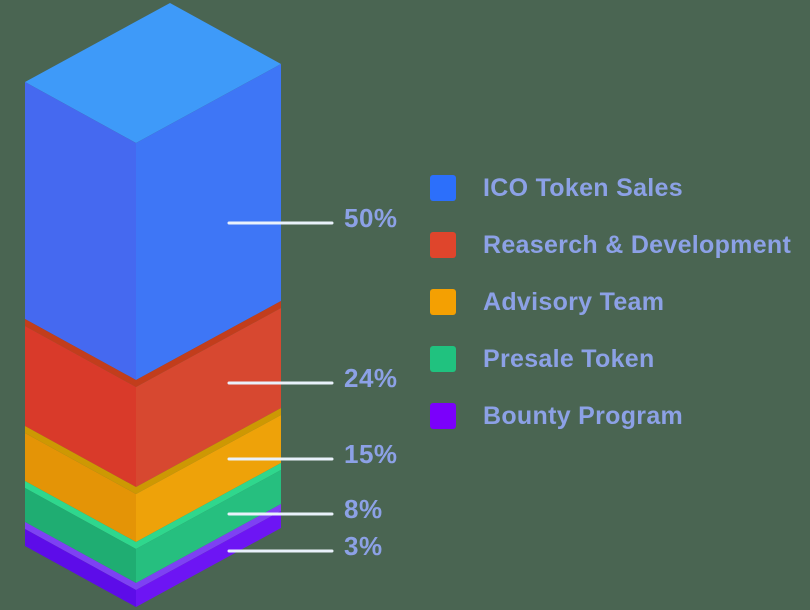 The image size is (810, 610). Describe the element at coordinates (574, 302) in the screenshot. I see `legend-label-advisory-team: Advisory Team` at that location.